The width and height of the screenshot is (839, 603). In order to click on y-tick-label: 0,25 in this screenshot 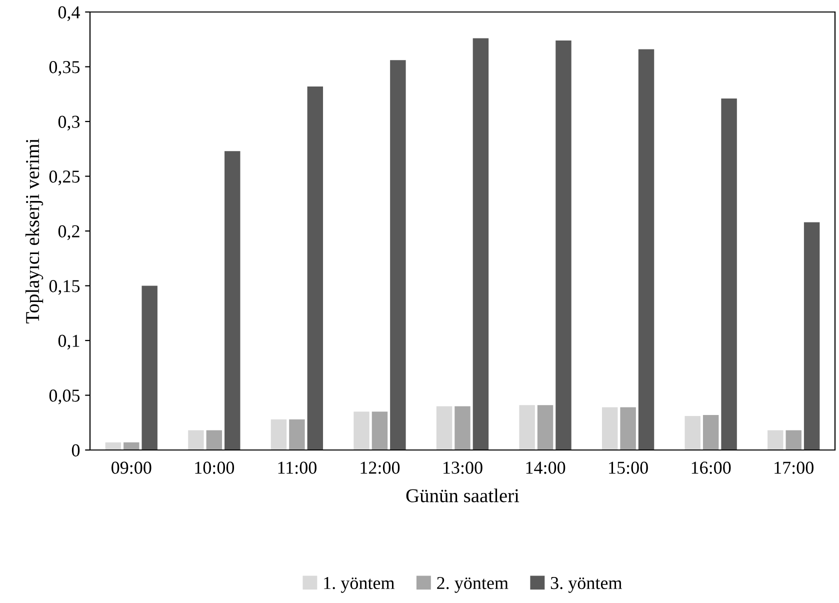, I will do `click(64, 178)`.